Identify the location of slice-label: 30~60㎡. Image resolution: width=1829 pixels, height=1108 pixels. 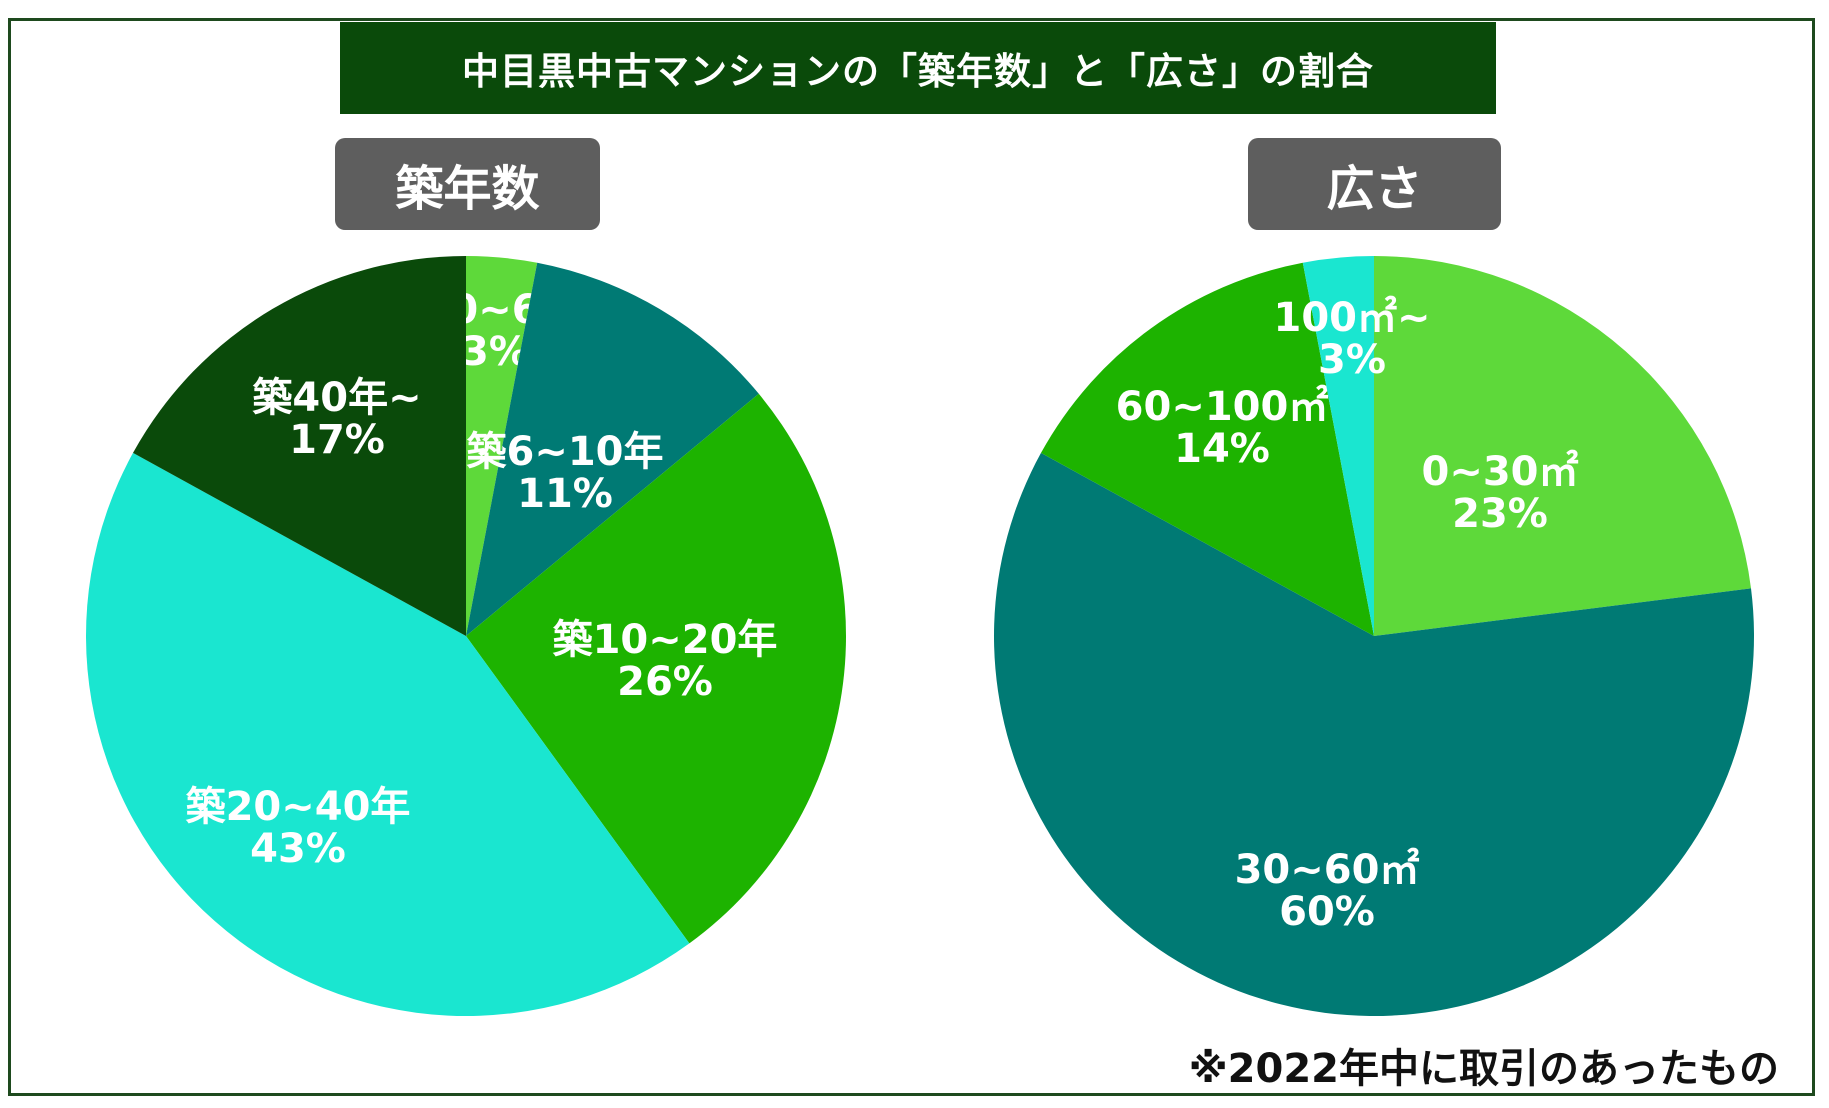
(1327, 870).